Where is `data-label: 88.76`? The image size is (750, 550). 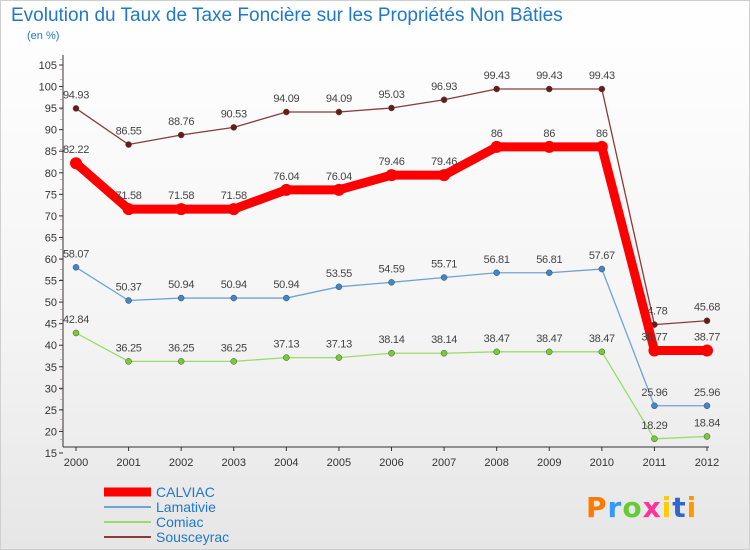
data-label: 88.76 is located at coordinates (181, 122).